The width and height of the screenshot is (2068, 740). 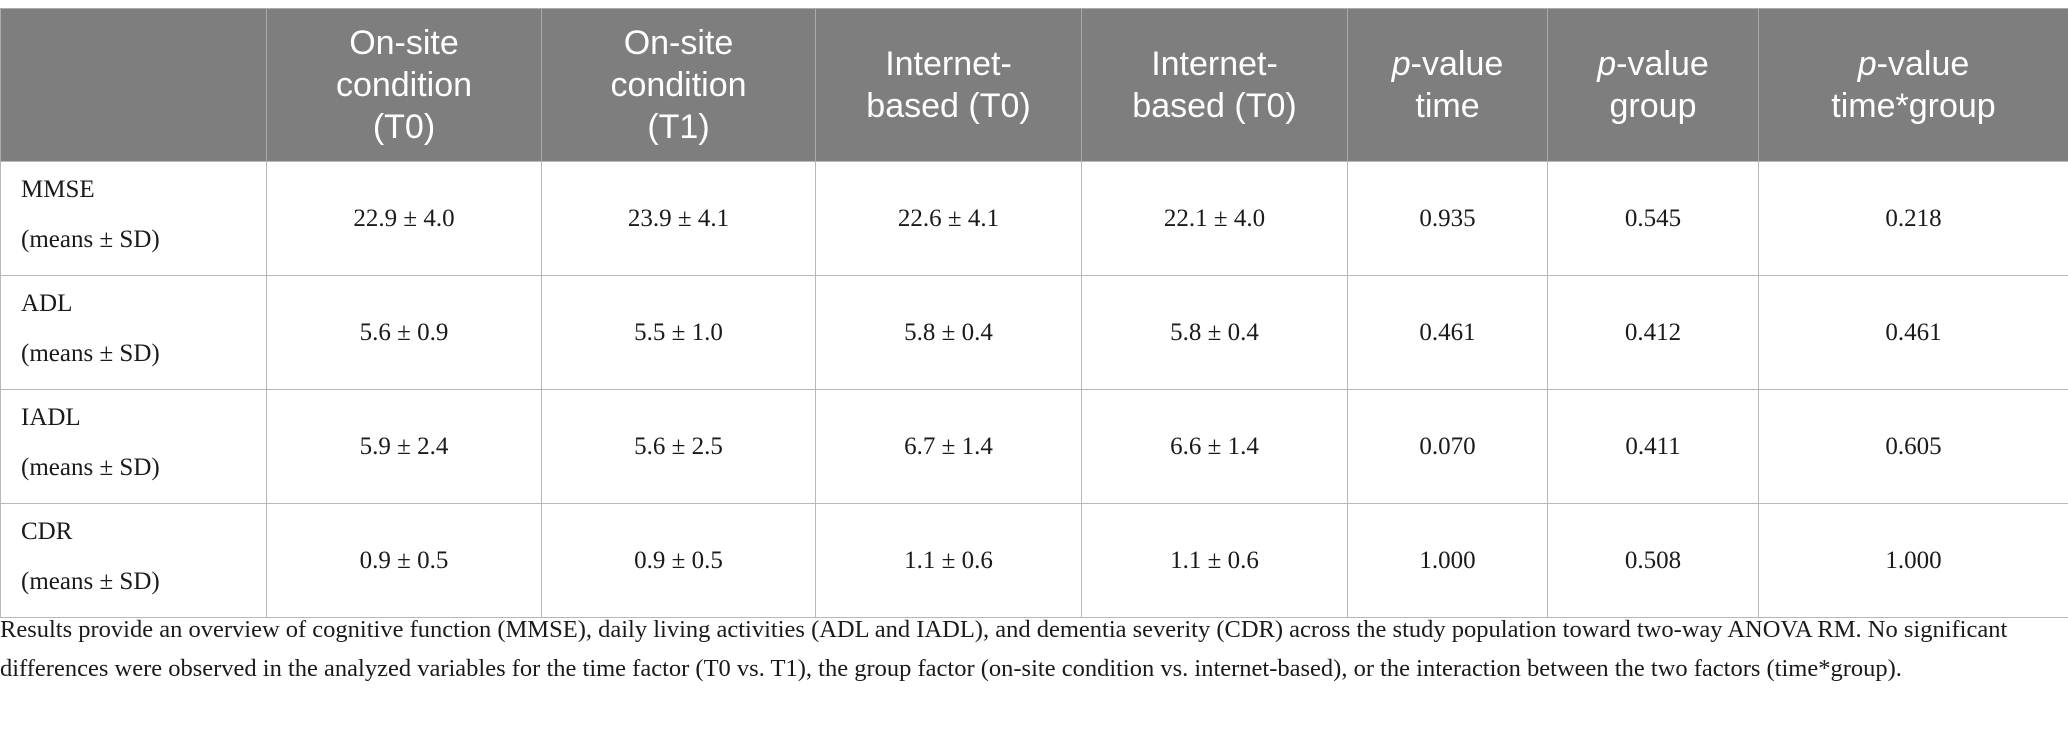 What do you see at coordinates (1653, 560) in the screenshot?
I see `table-cell: 0.508` at bounding box center [1653, 560].